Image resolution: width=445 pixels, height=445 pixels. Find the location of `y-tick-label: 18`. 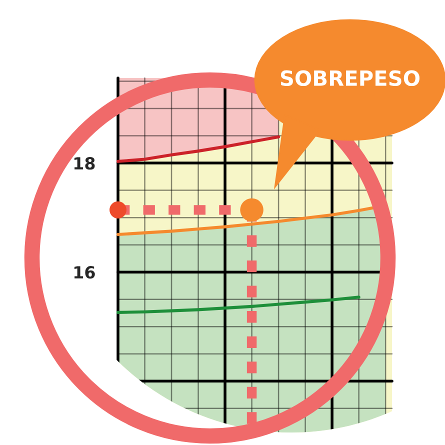

y-tick-label: 18 is located at coordinates (84, 163).